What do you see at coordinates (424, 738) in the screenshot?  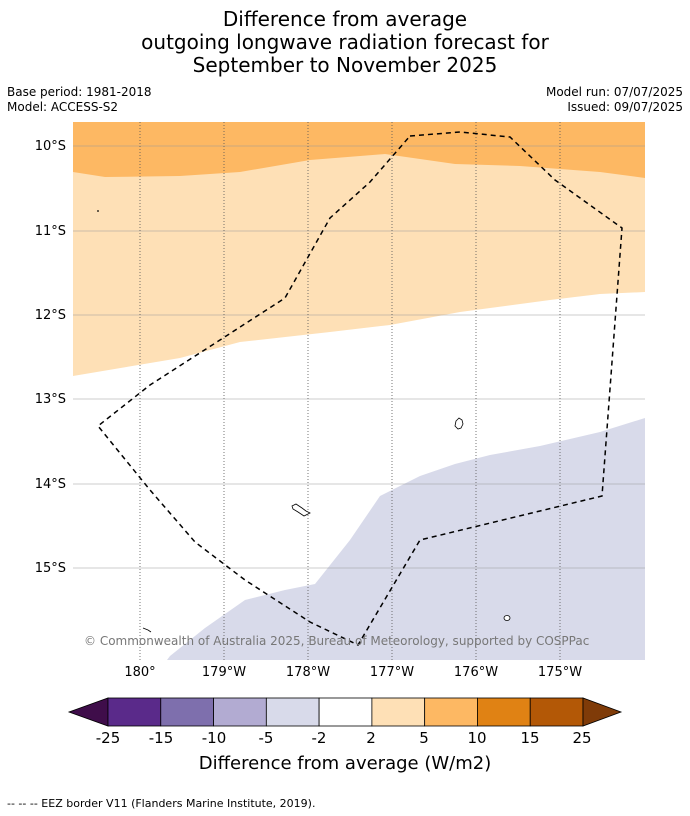 I see `colorbar-tick-label: 5` at bounding box center [424, 738].